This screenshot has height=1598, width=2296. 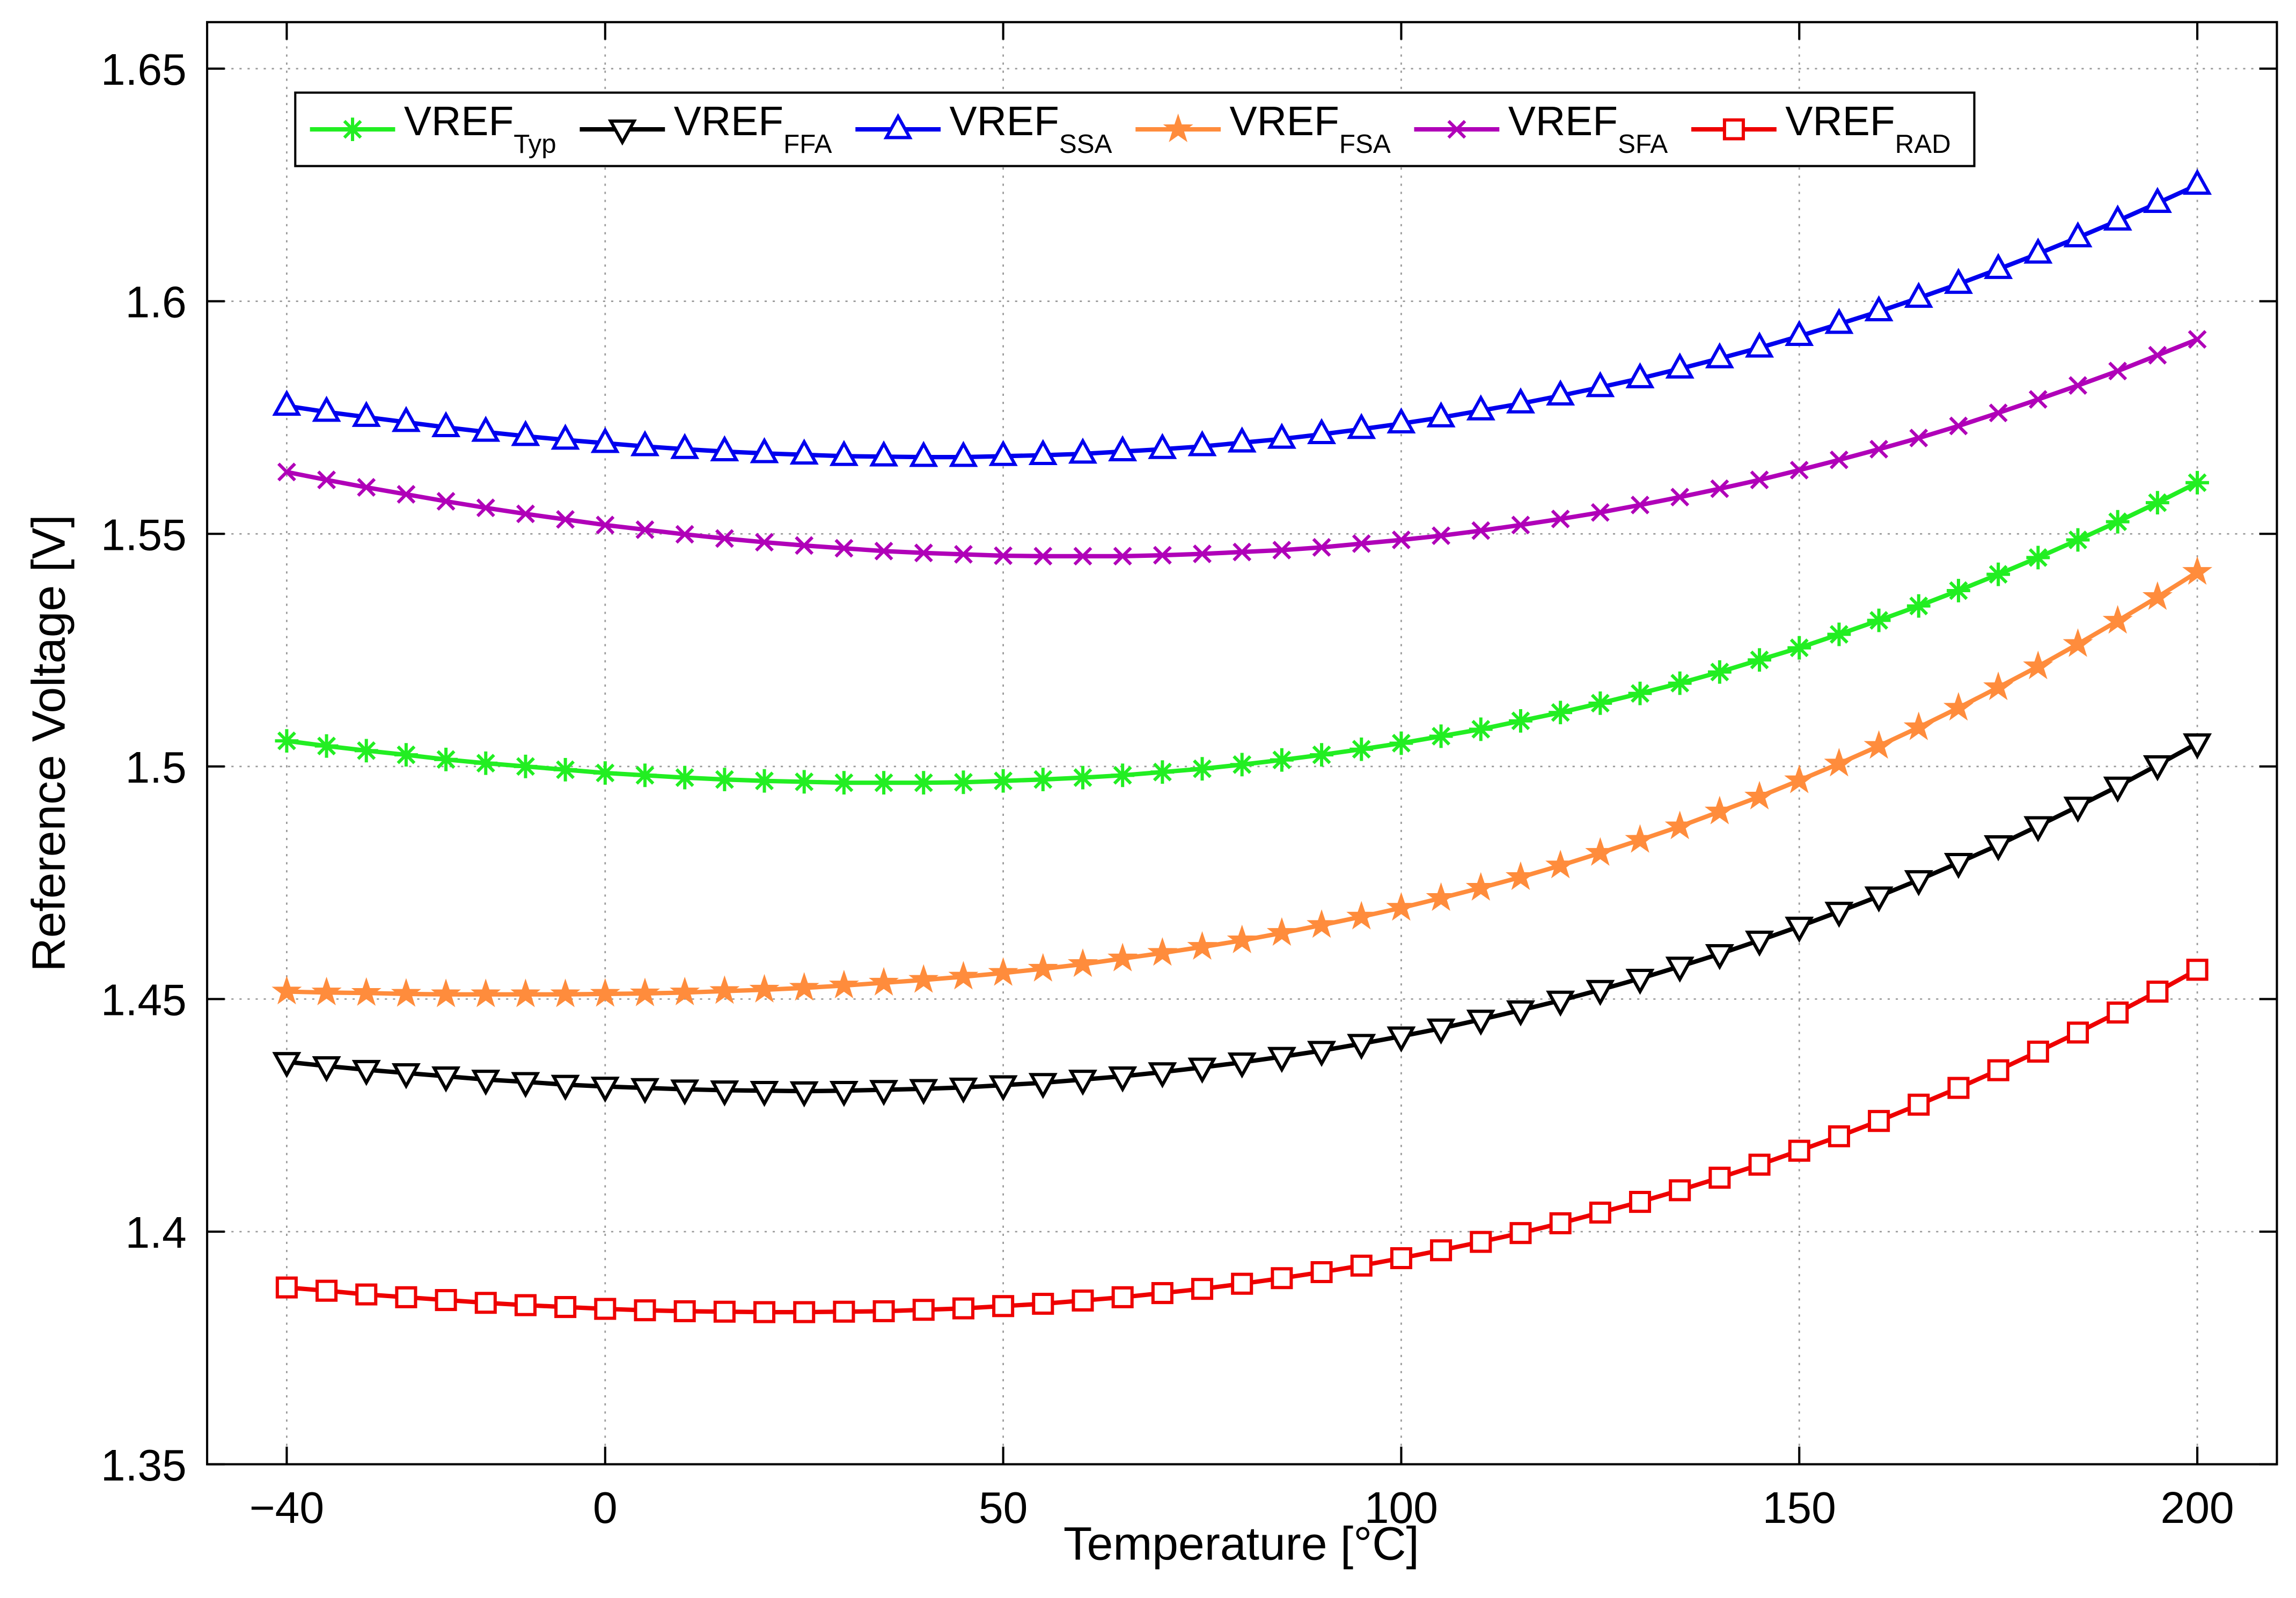 I want to click on x-tick-label: 100, so click(x=1401, y=1509).